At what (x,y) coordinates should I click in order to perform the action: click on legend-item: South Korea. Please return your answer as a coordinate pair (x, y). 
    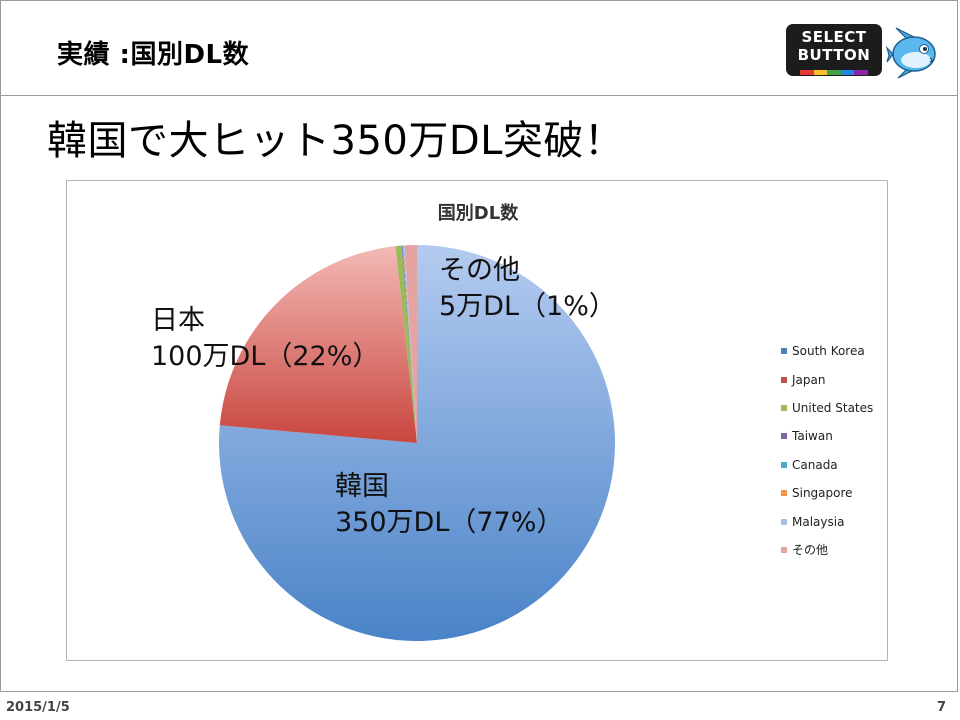
    Looking at the image, I should click on (833, 351).